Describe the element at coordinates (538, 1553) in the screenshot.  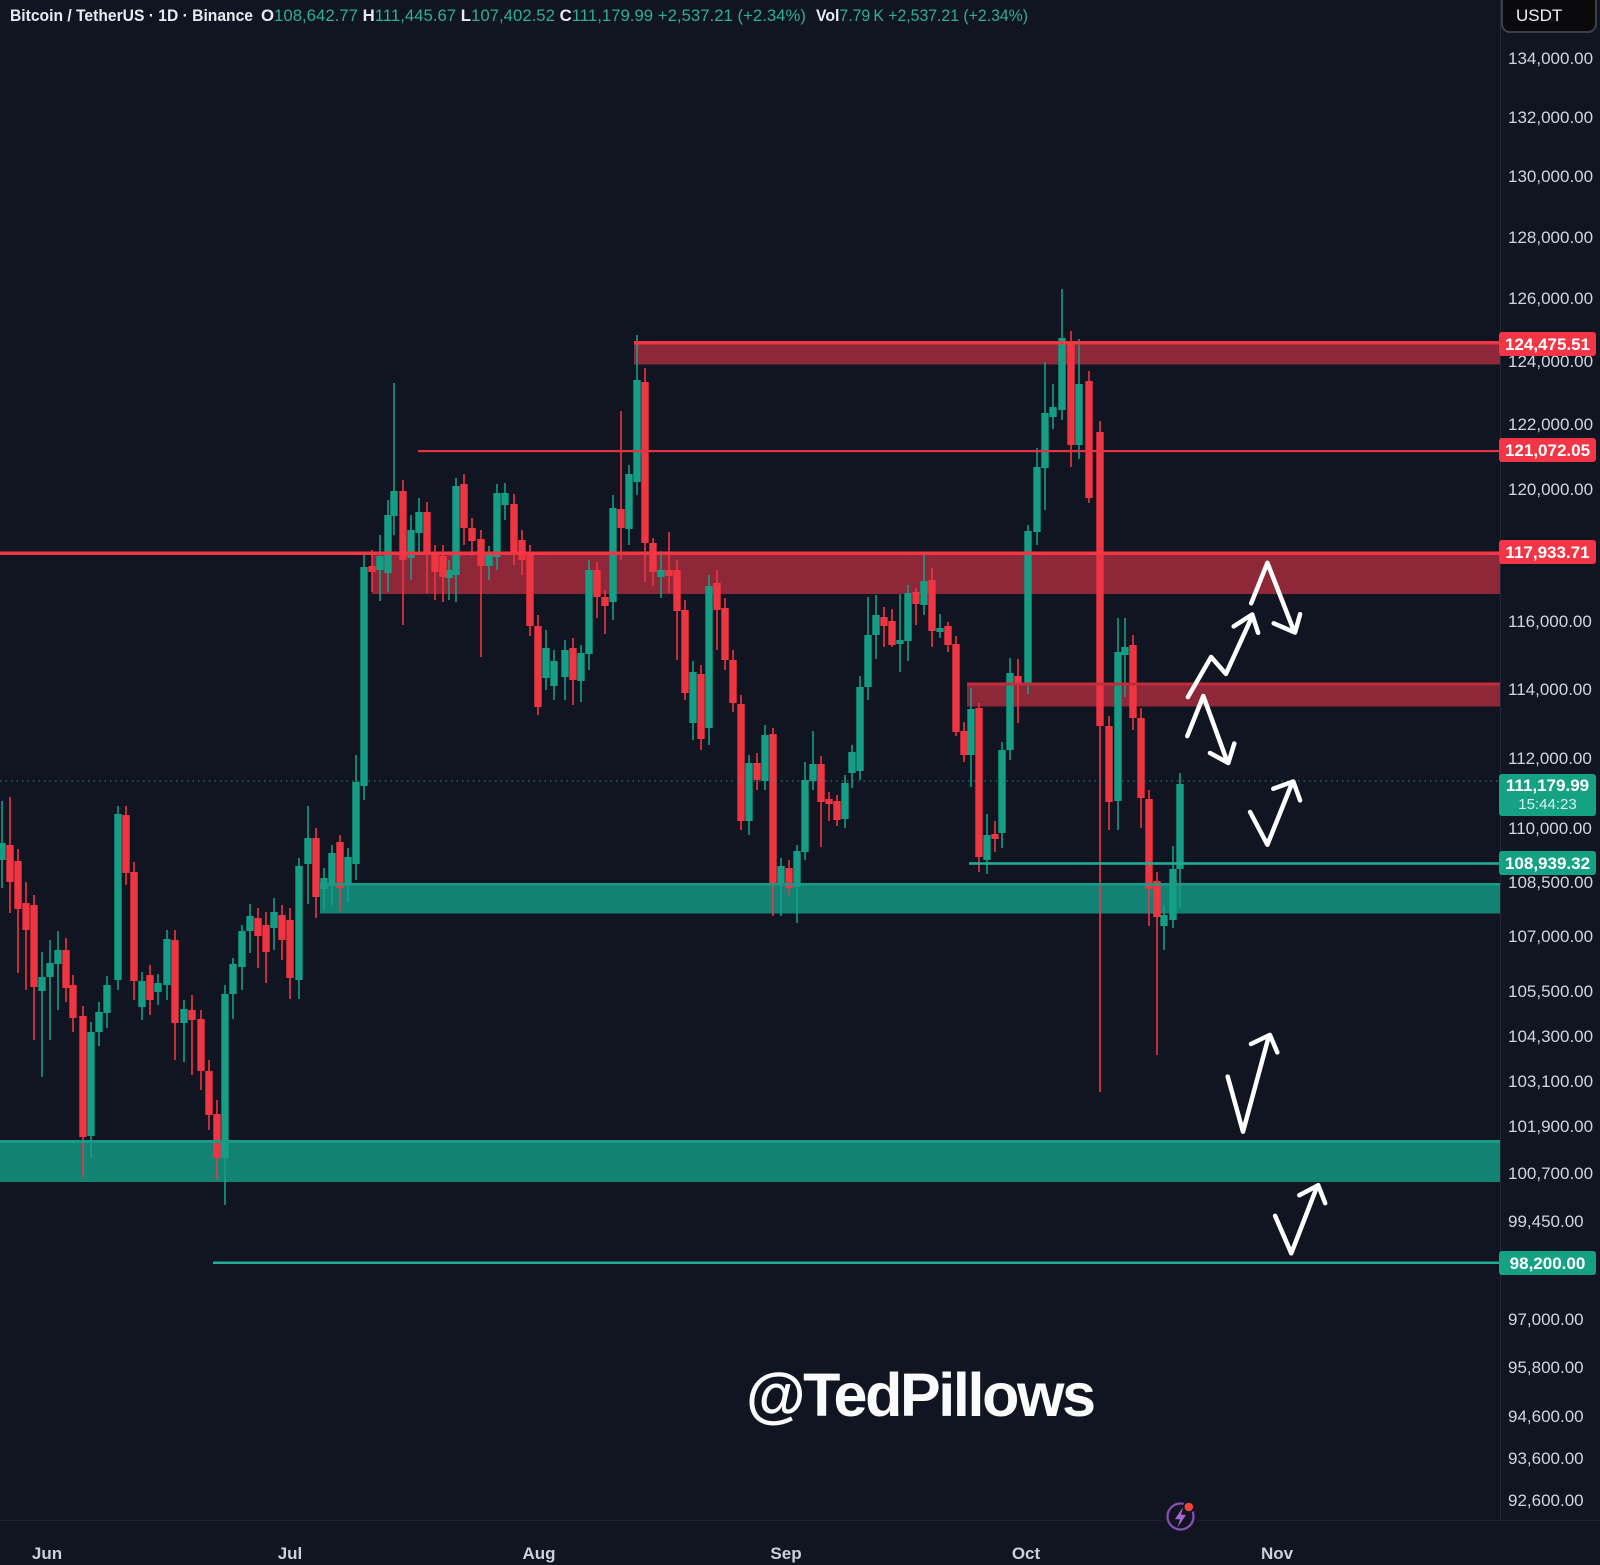
I see `svg-text: Aug` at that location.